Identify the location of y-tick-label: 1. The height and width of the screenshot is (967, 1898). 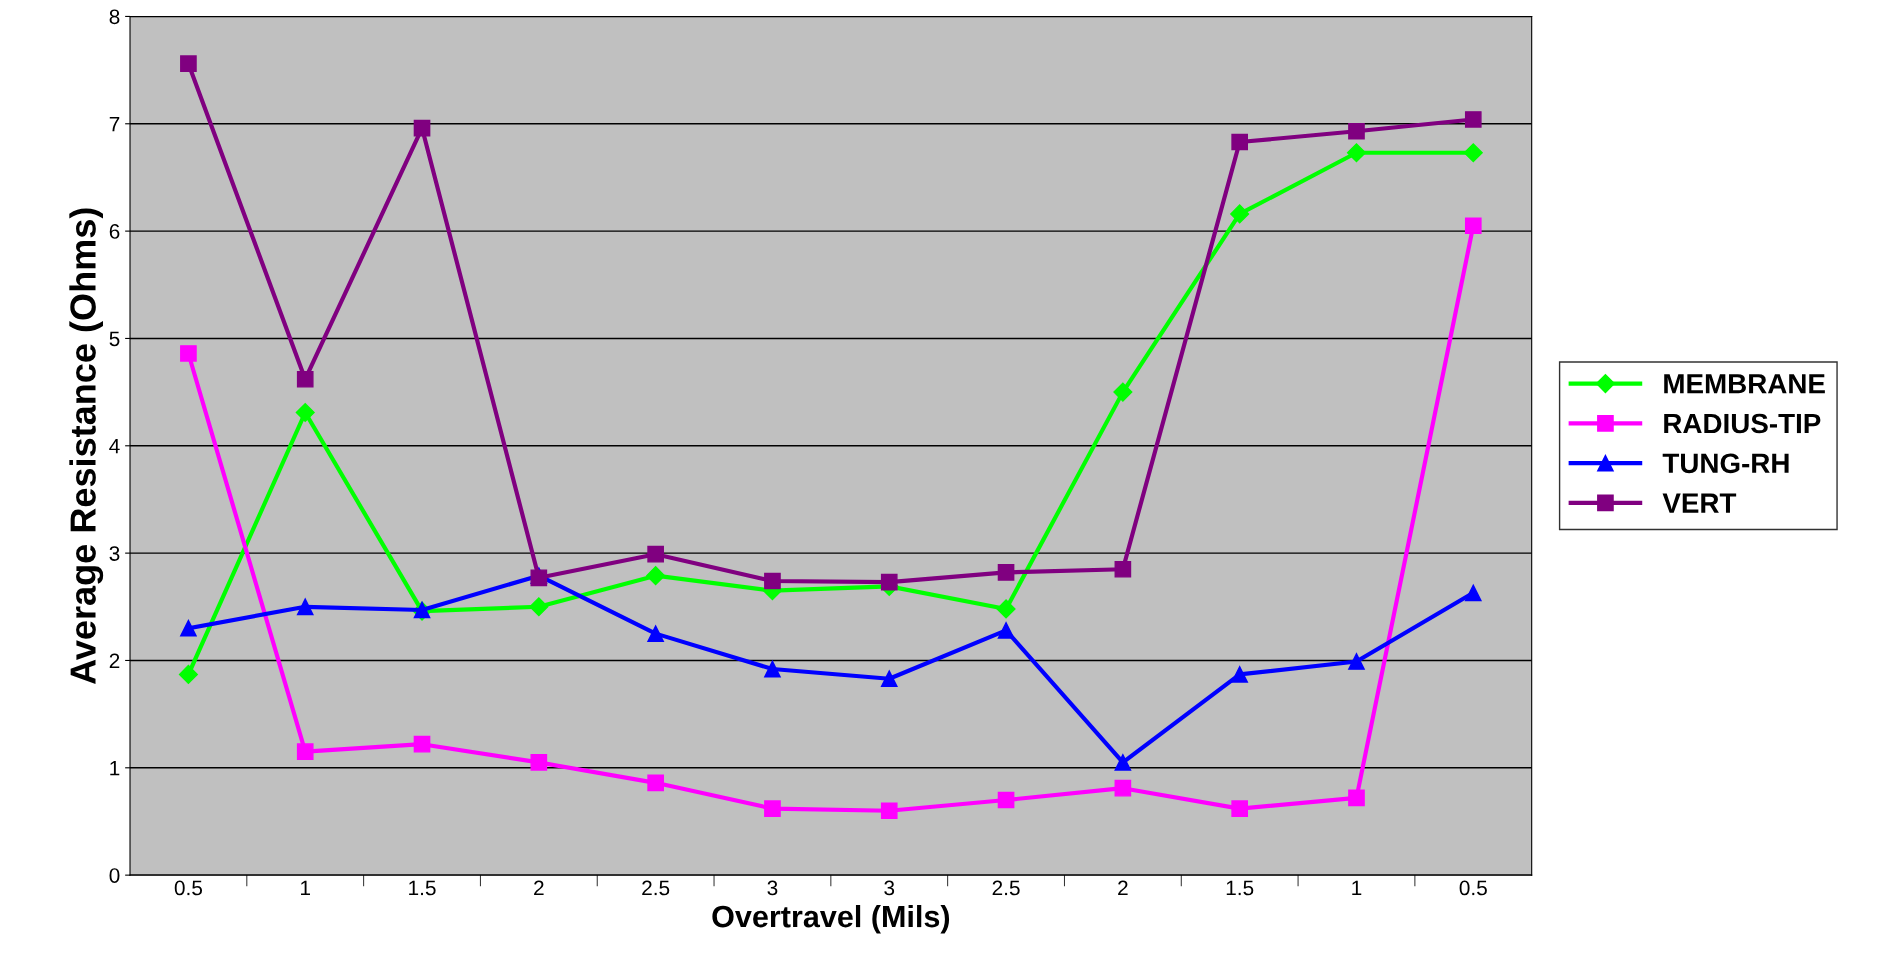
(115, 768).